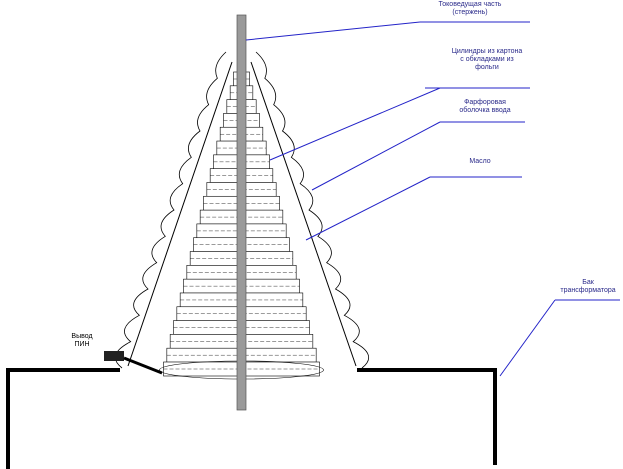  Describe the element at coordinates (469, 12) in the screenshot. I see `label: (стержень)` at that location.